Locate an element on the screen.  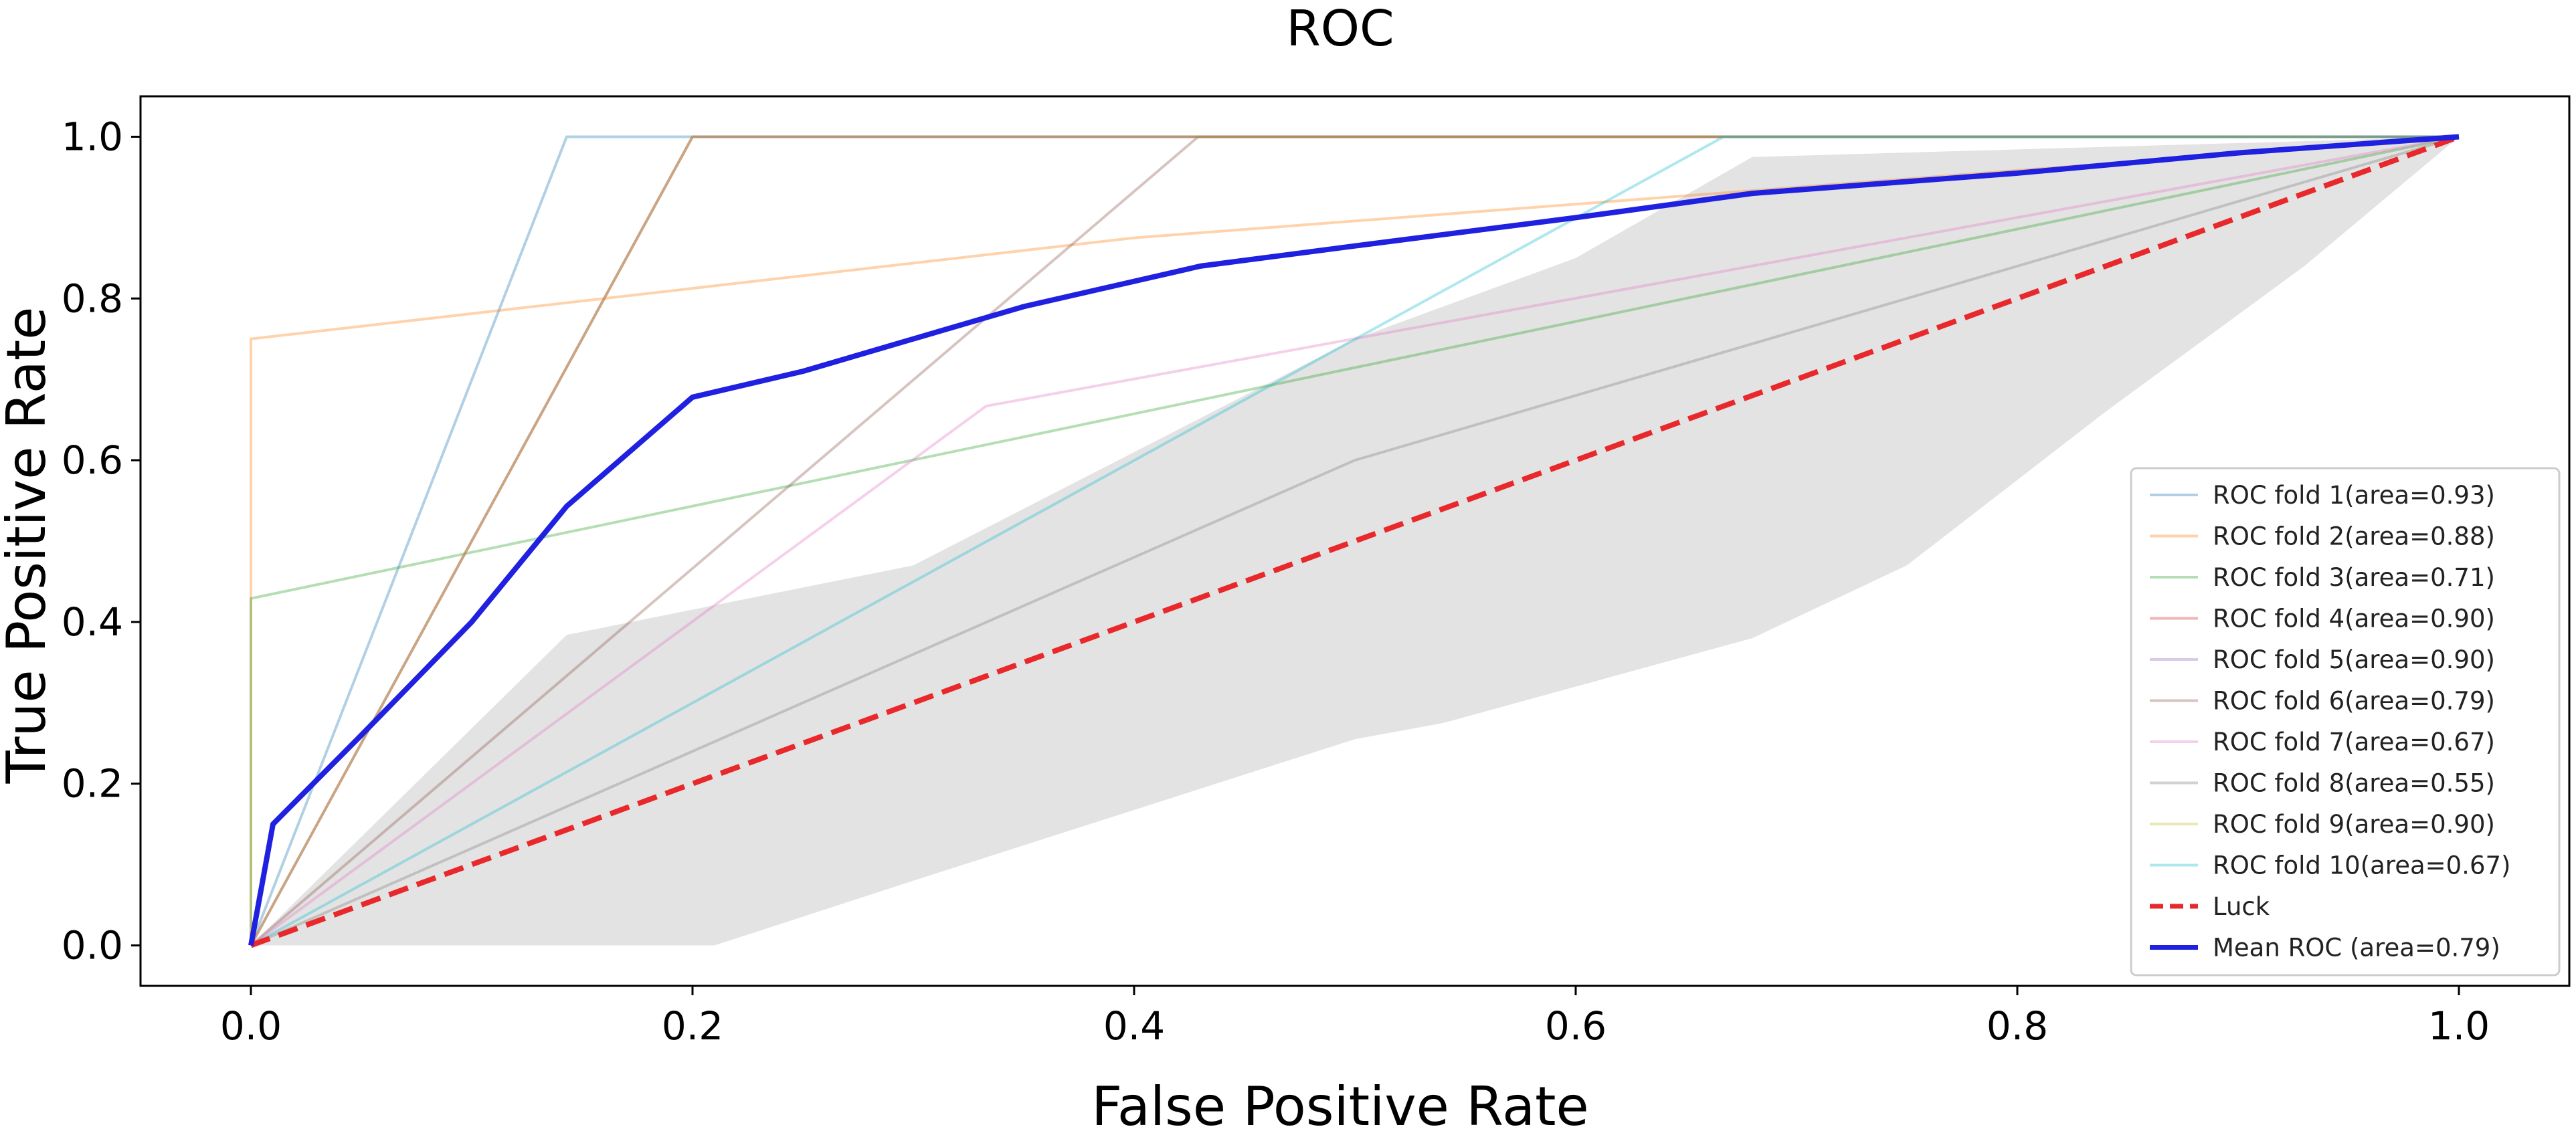
roc-fold-legend-label: ROC fold 2(area=0.88) is located at coordinates (2354, 536).